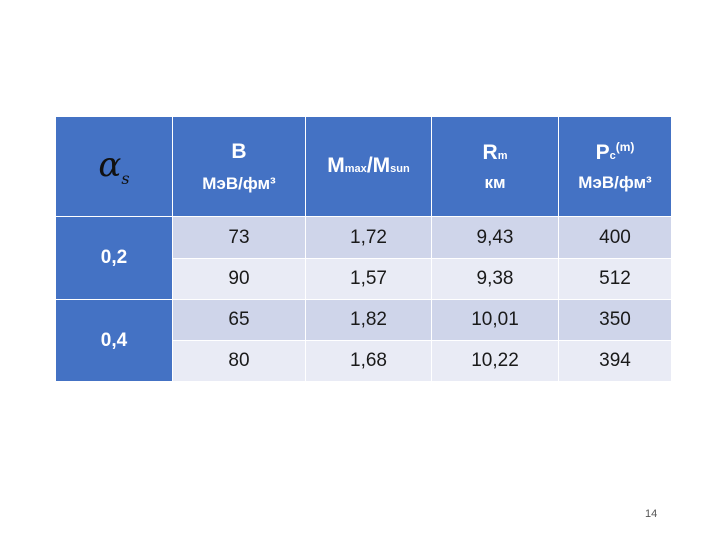 The width and height of the screenshot is (720, 540). What do you see at coordinates (239, 237) in the screenshot?
I see `table-cell: 73` at bounding box center [239, 237].